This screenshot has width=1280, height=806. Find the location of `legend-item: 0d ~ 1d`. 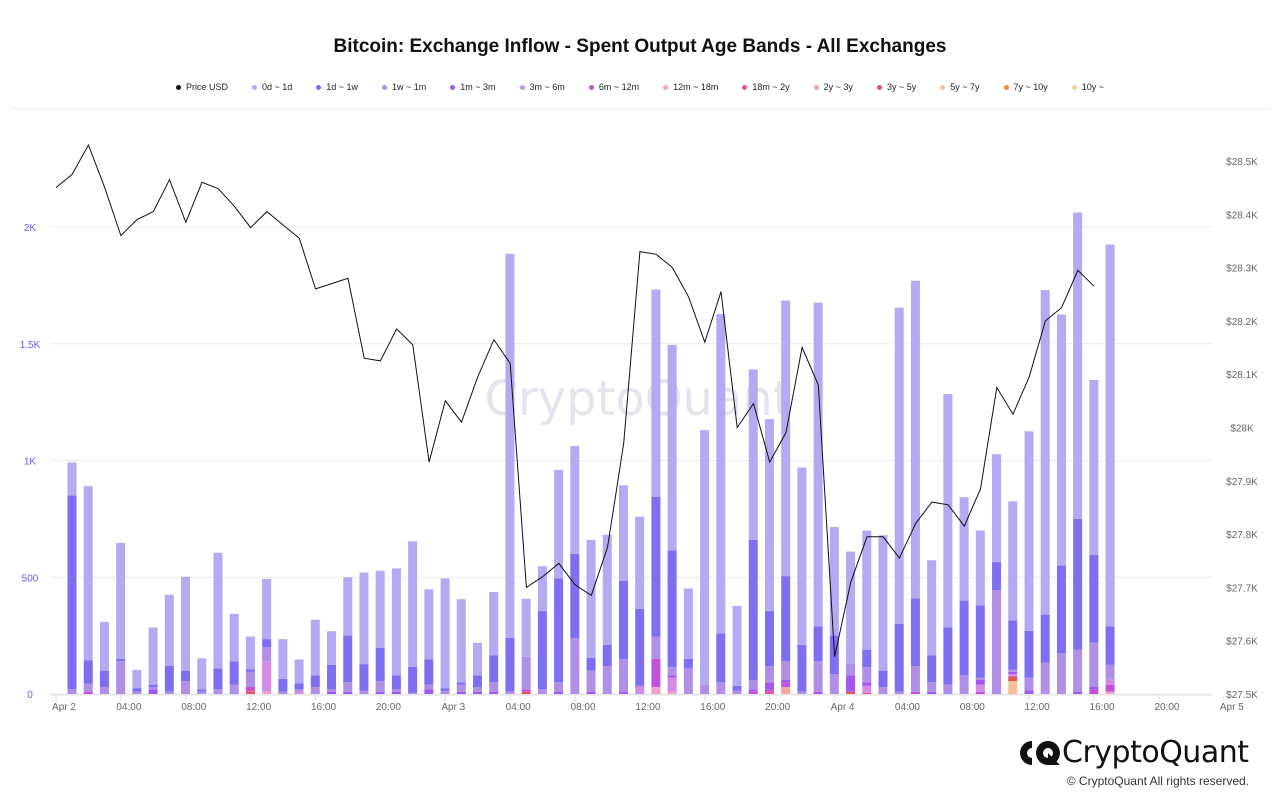

legend-item: 0d ~ 1d is located at coordinates (271, 87).